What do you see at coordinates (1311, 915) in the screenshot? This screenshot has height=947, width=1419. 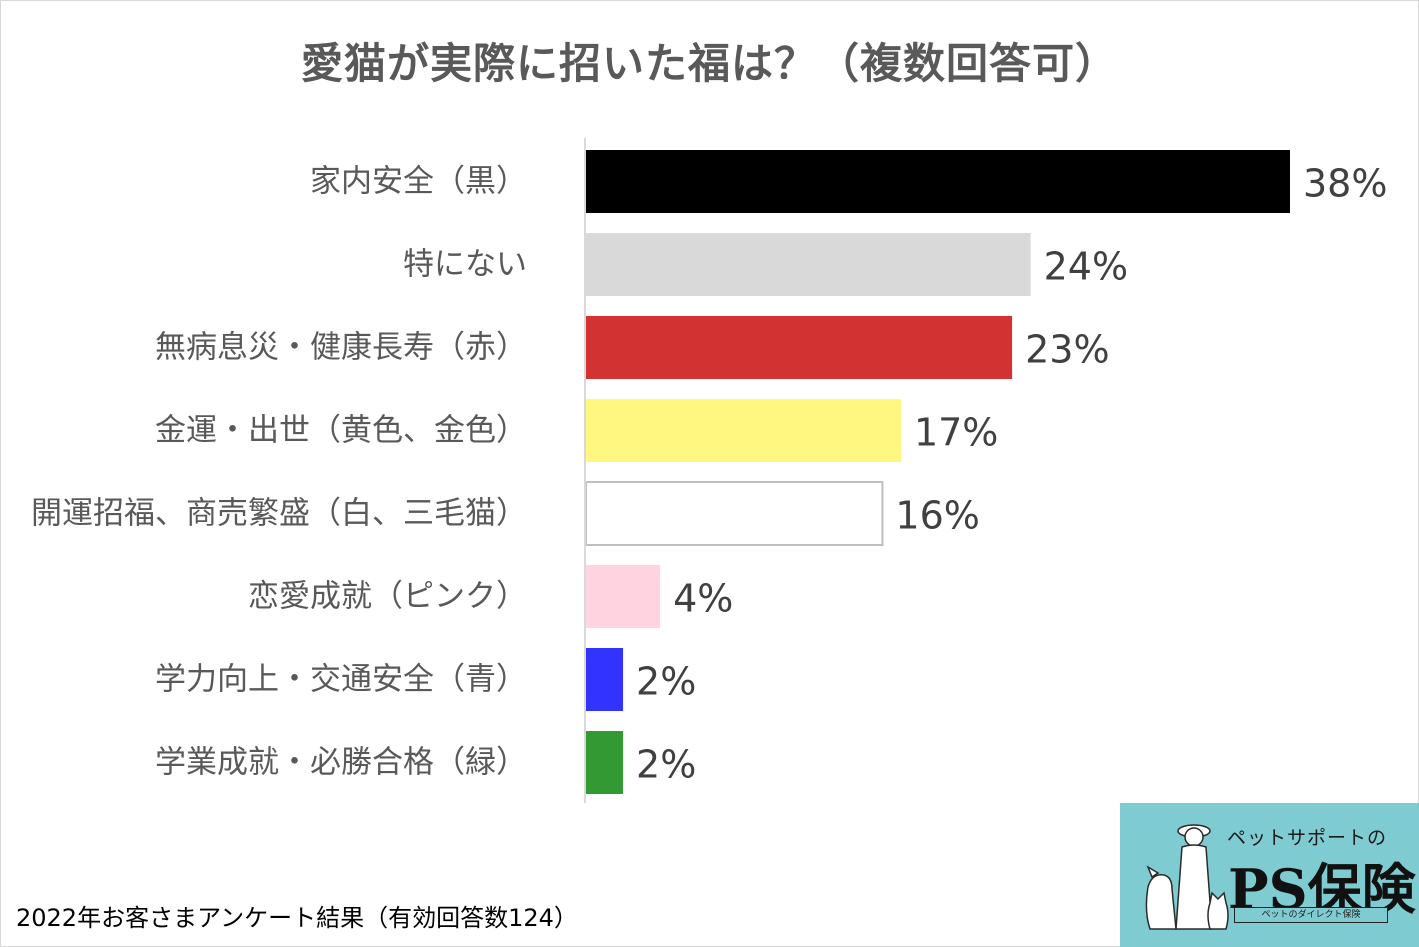 I see `logo-subline: ペットのダイレクト保険` at bounding box center [1311, 915].